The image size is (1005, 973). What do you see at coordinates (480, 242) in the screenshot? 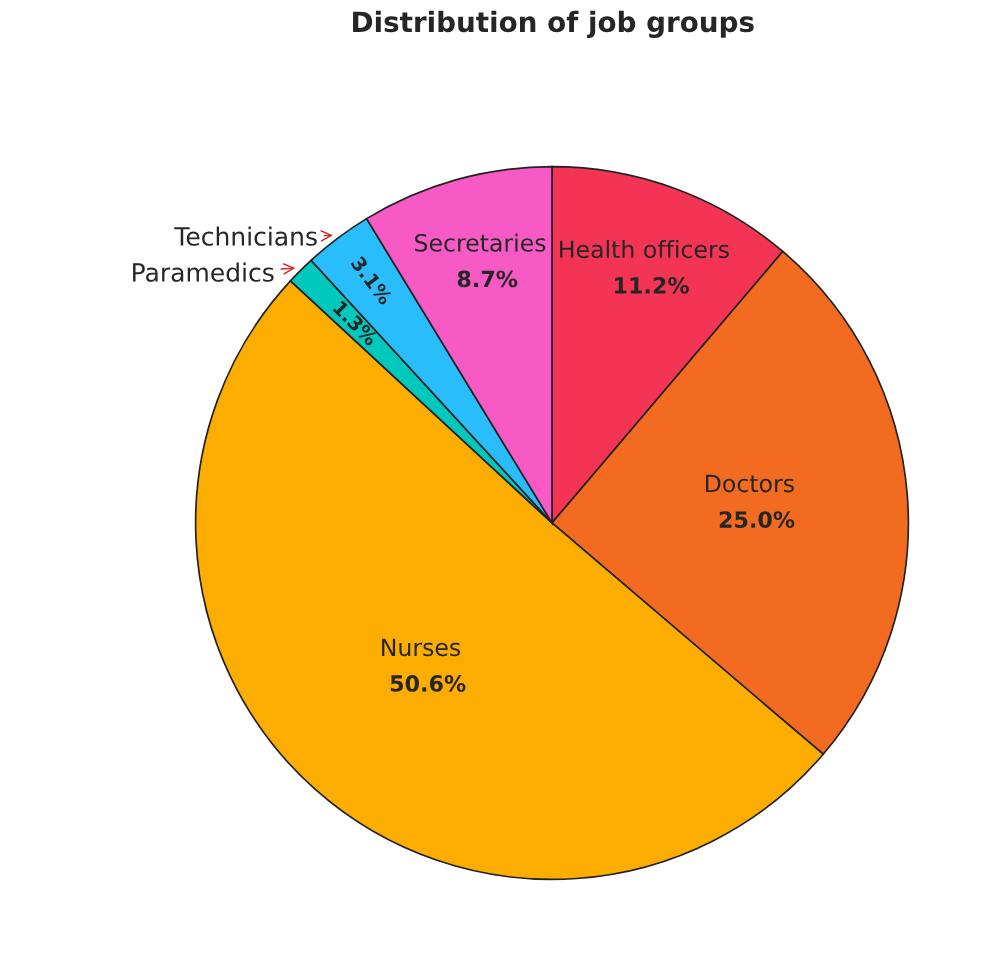
I see `slice-label: Secretaries` at bounding box center [480, 242].